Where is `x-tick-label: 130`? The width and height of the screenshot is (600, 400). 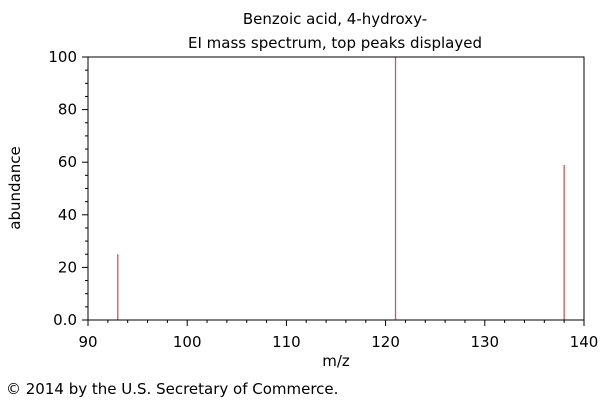 x-tick-label: 130 is located at coordinates (484, 342).